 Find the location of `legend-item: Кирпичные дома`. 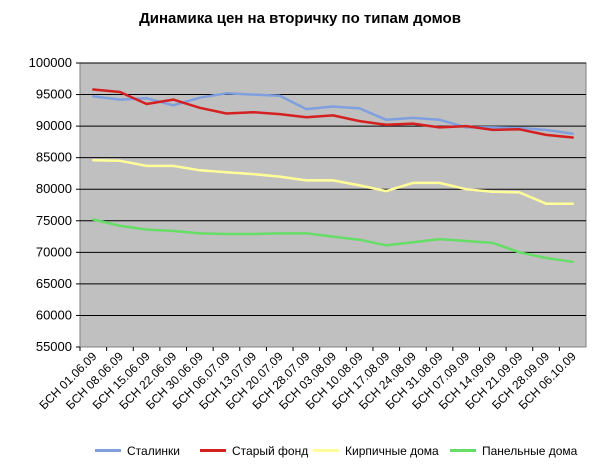

legend-item: Кирпичные дома is located at coordinates (376, 451).